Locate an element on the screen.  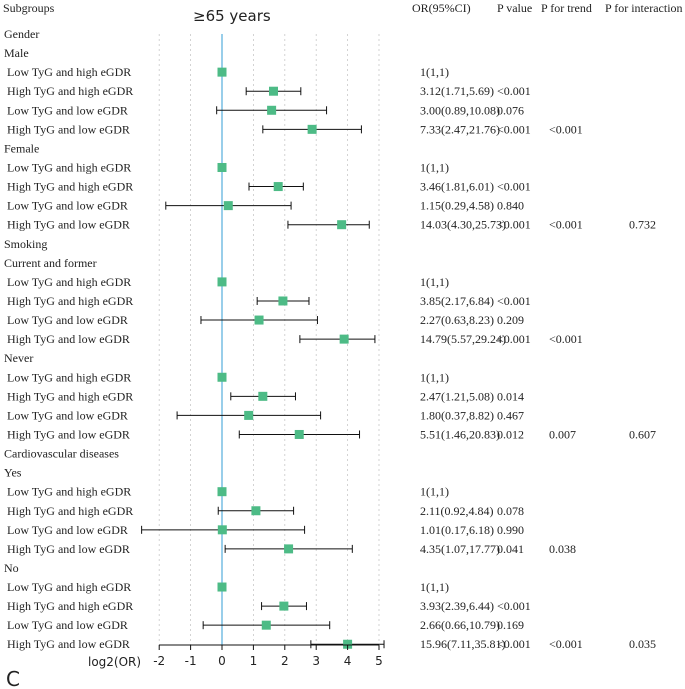
p-value: 0.014 is located at coordinates (510, 396).